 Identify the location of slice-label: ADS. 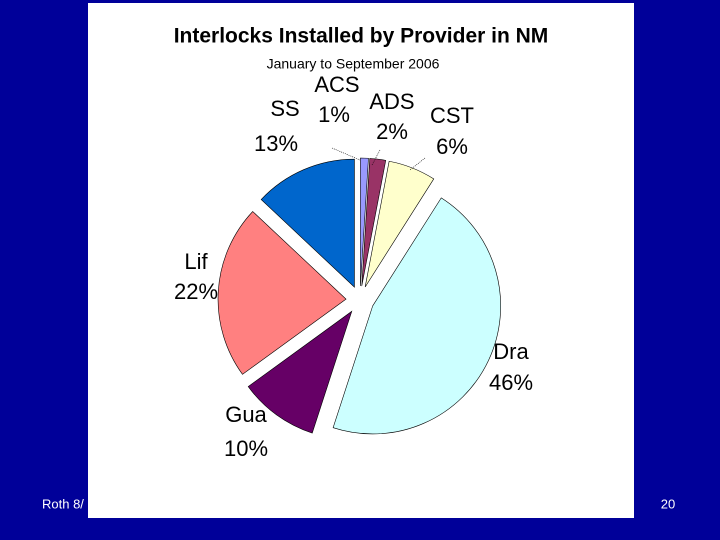
(391, 101).